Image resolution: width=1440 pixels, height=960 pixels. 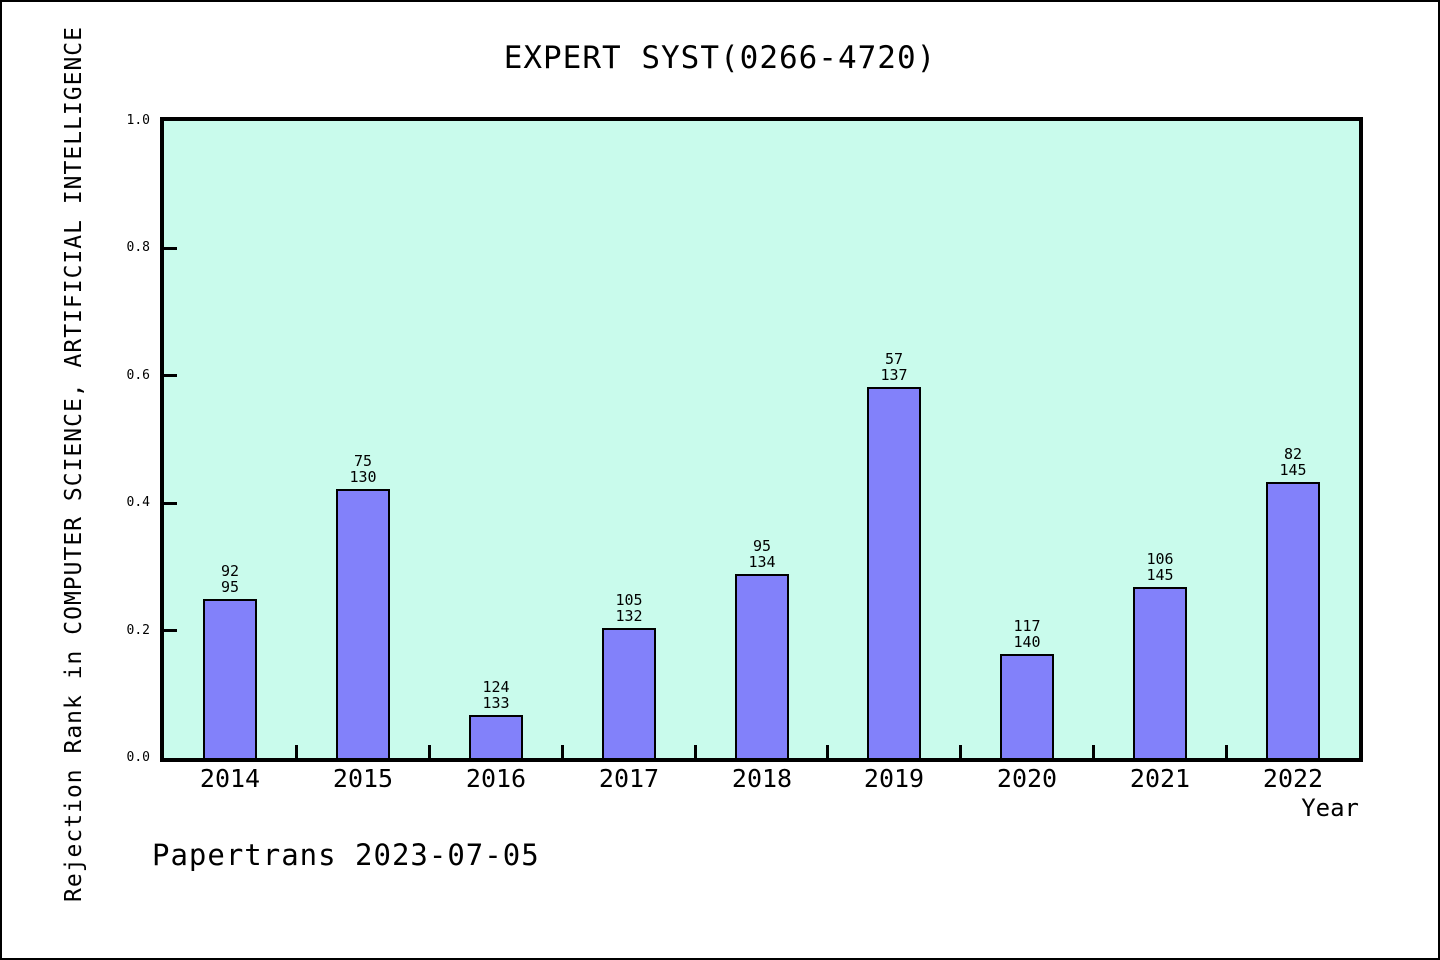 What do you see at coordinates (363, 778) in the screenshot?
I see `x-tick-label-2015: 2015` at bounding box center [363, 778].